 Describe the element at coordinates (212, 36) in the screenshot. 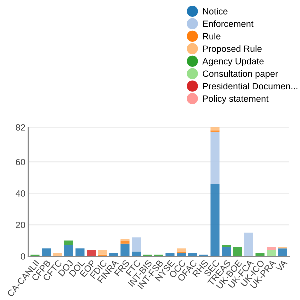

I see `legend-label: Rule` at that location.